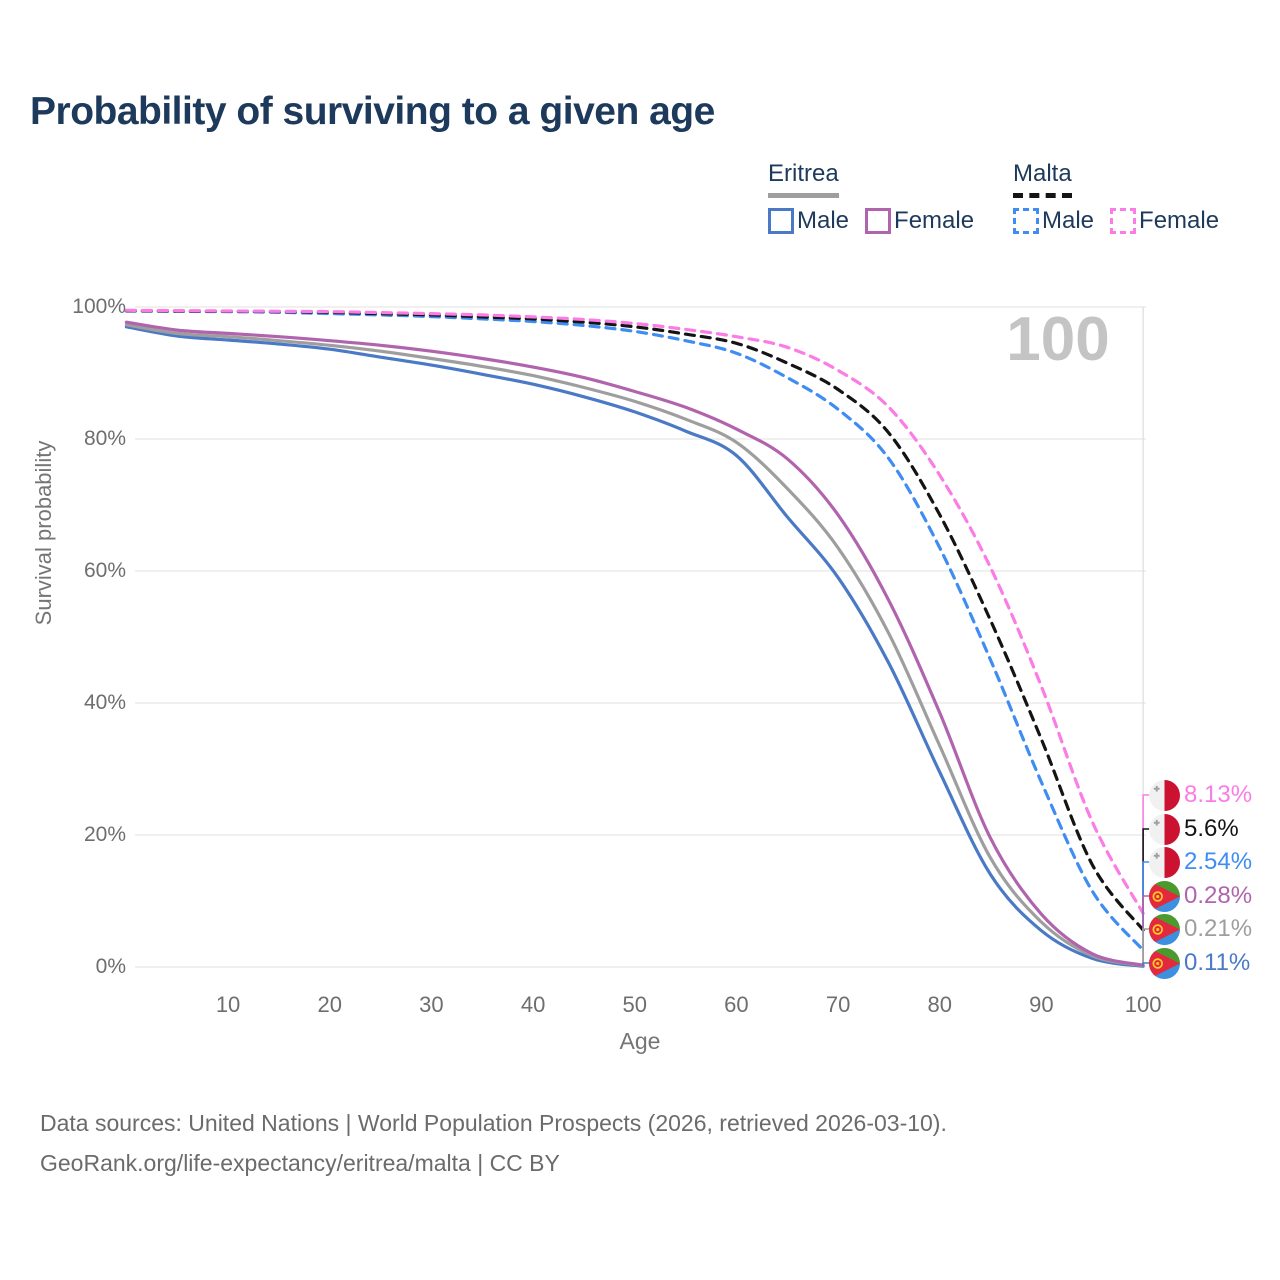  Describe the element at coordinates (104, 834) in the screenshot. I see `y-tick-20: 20%` at that location.